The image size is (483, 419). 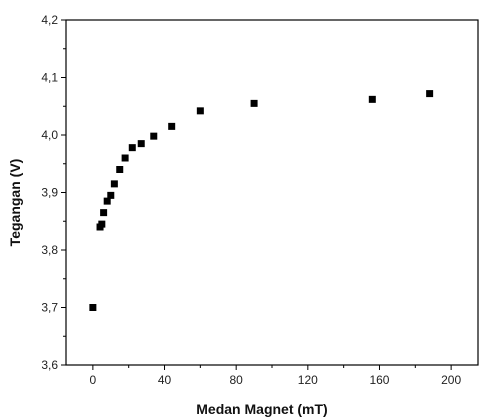 What do you see at coordinates (165, 380) in the screenshot?
I see `x-tick-label: 40` at bounding box center [165, 380].